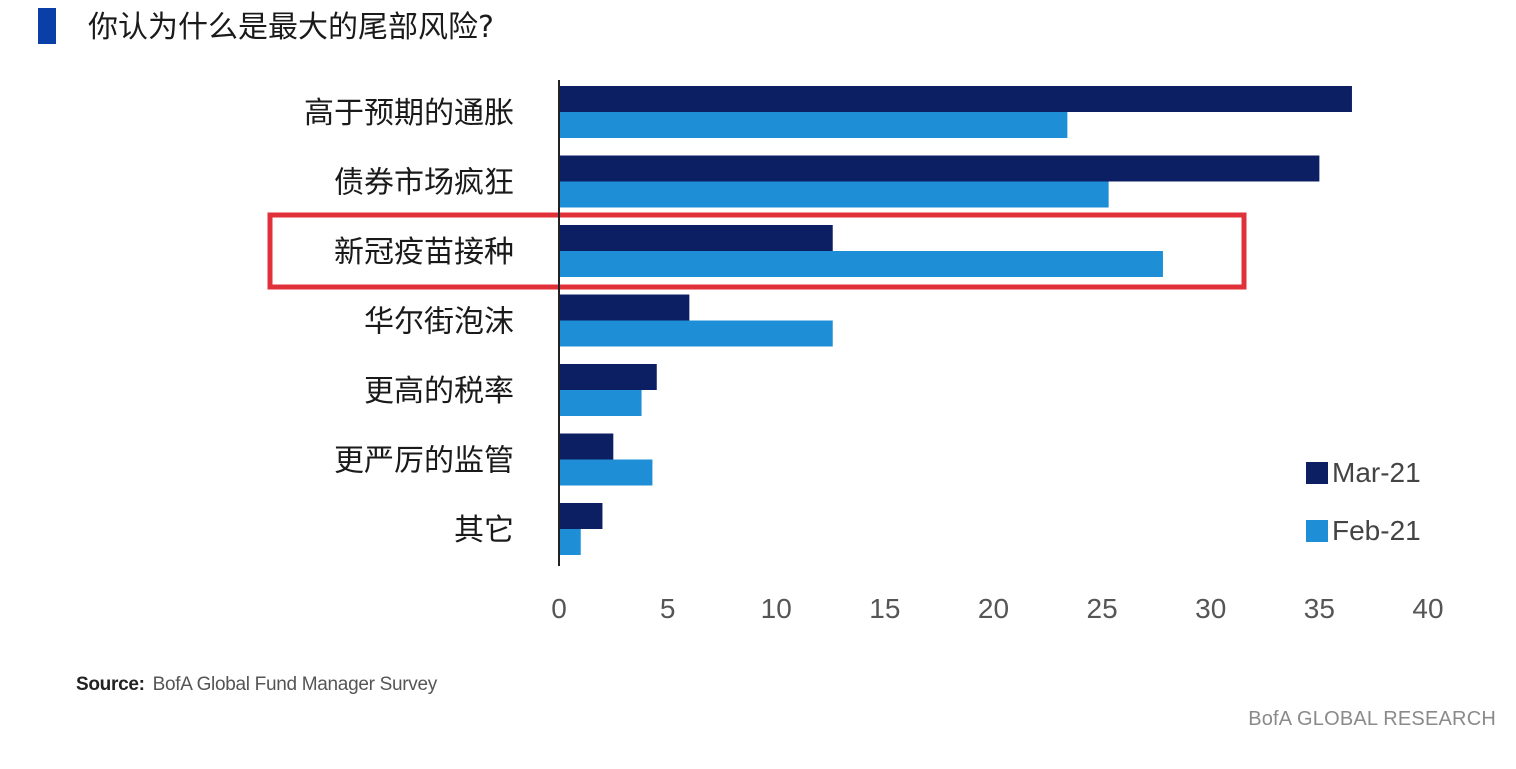 The width and height of the screenshot is (1516, 769). Describe the element at coordinates (884, 608) in the screenshot. I see `x-tick-label-3: 15` at that location.